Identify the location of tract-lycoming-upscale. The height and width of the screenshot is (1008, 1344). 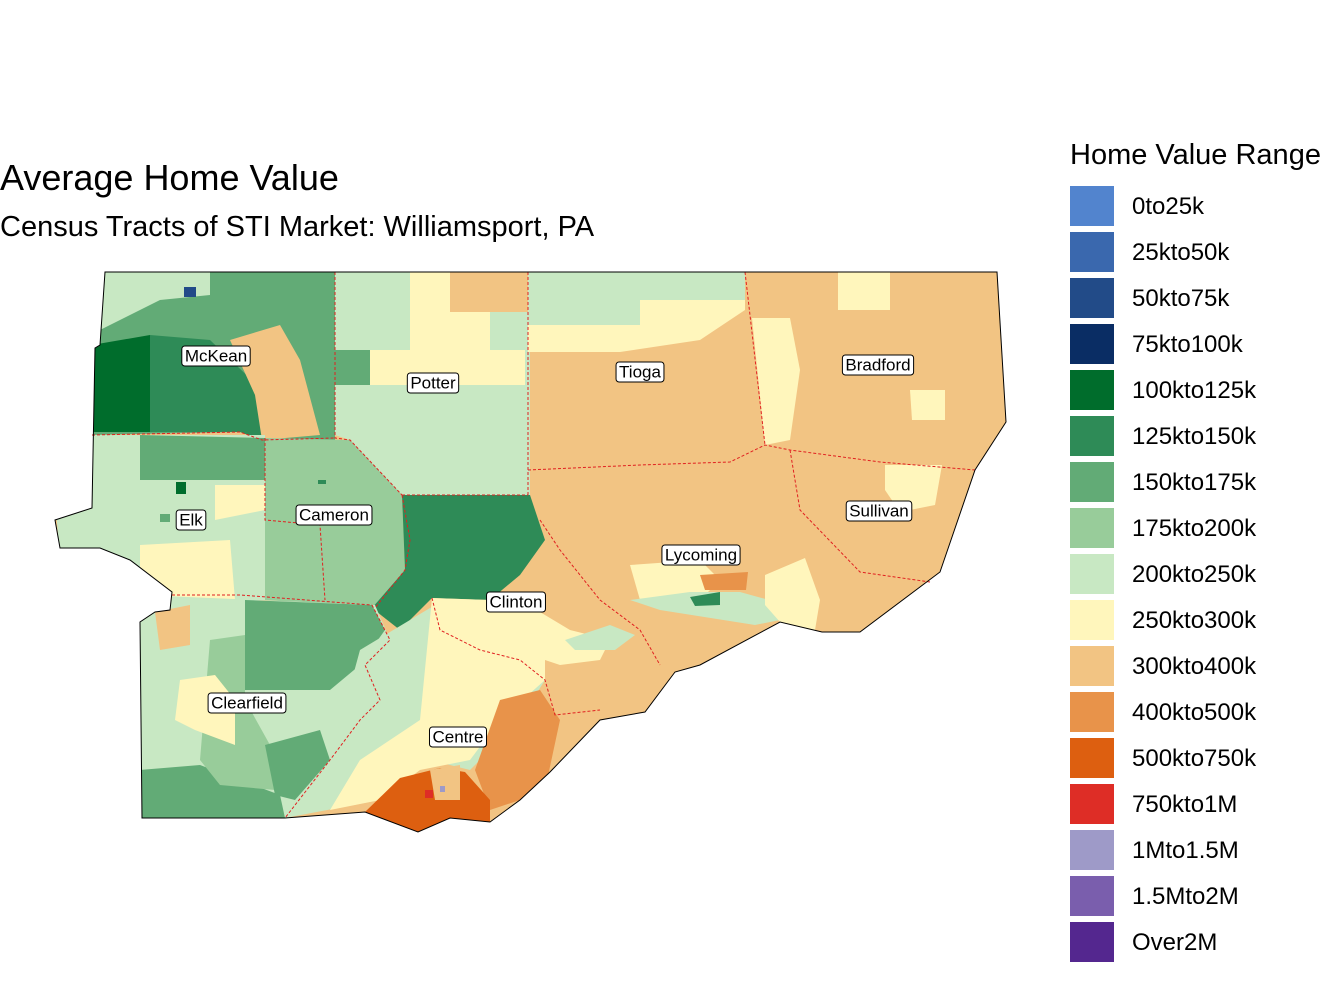
(724, 581).